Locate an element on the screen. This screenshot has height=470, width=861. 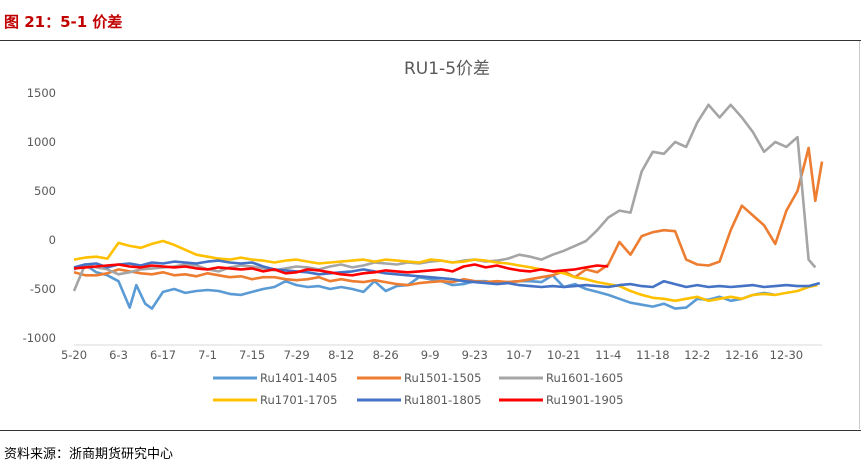
y-tick-label: 0 is located at coordinates (52, 240).